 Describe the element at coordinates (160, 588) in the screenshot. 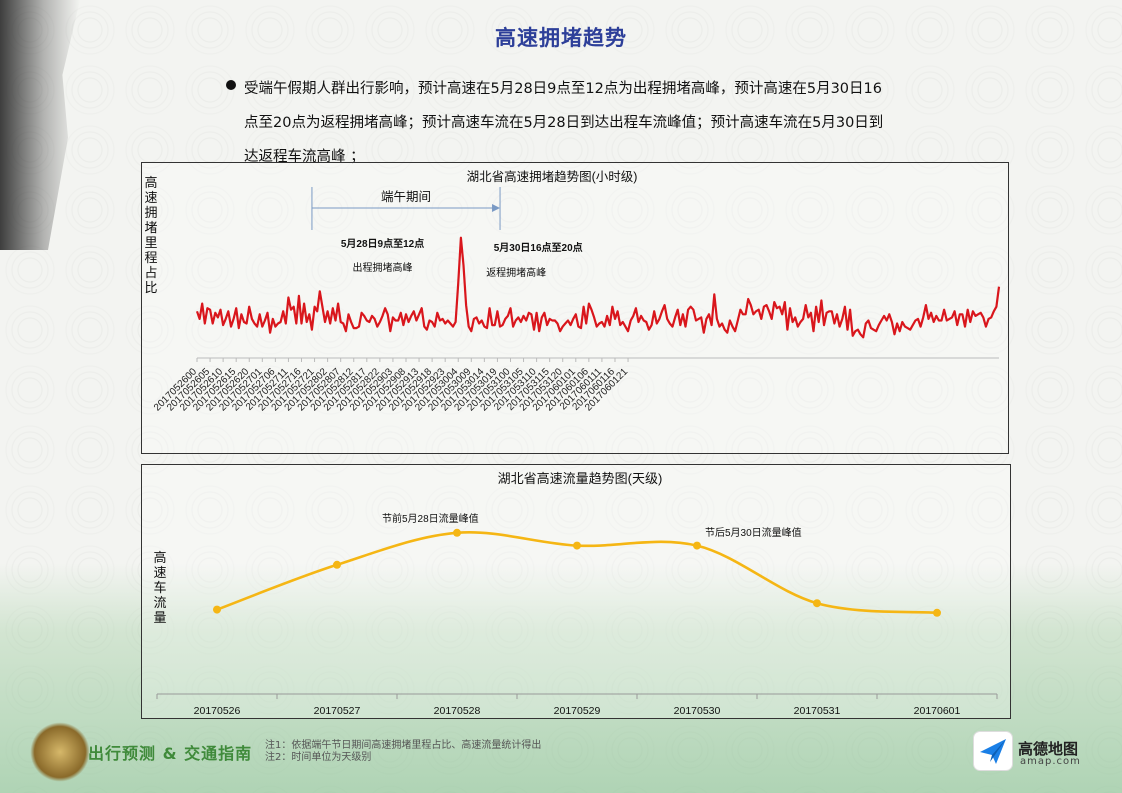

I see `traffic-chart-ylabel: 高速车流量` at that location.